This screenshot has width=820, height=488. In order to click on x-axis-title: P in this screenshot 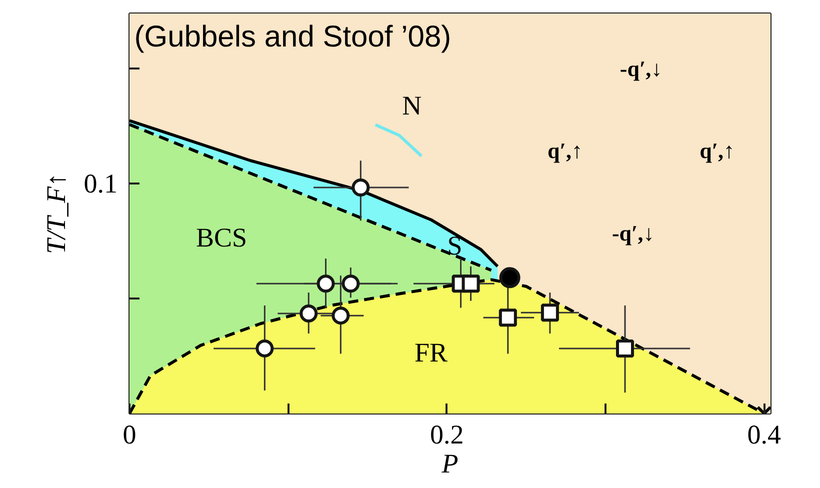, I will do `click(449, 463)`.